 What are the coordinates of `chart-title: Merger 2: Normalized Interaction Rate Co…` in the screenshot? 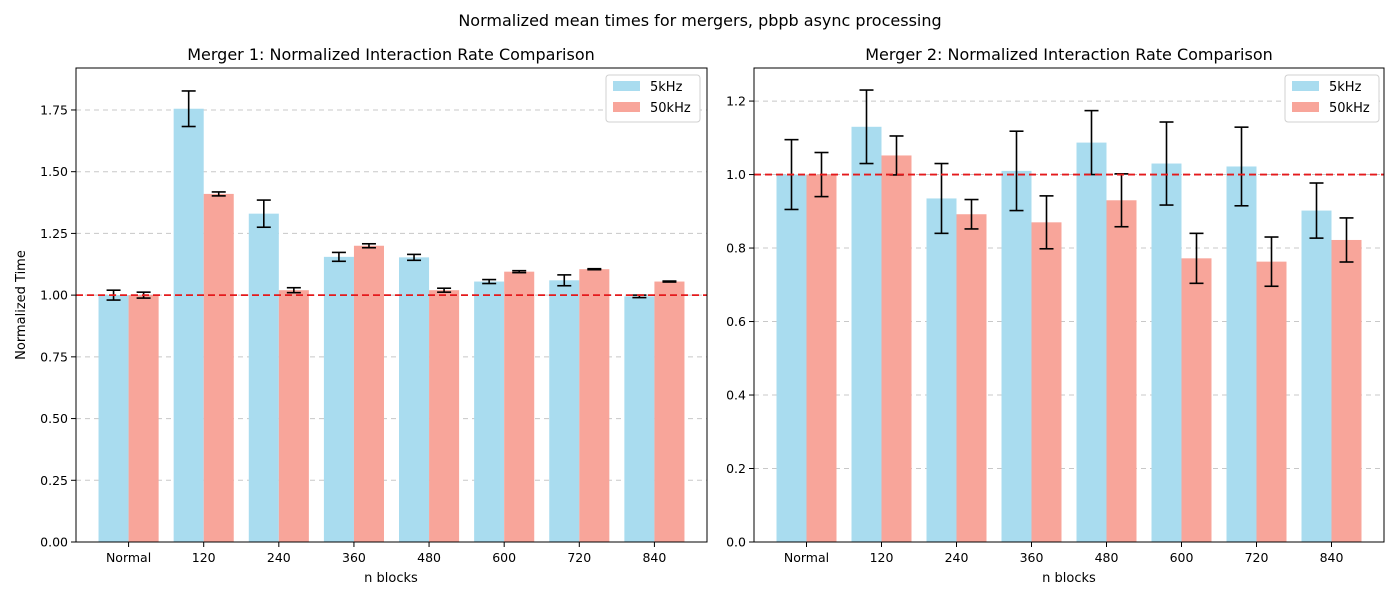 It's located at (1069, 54).